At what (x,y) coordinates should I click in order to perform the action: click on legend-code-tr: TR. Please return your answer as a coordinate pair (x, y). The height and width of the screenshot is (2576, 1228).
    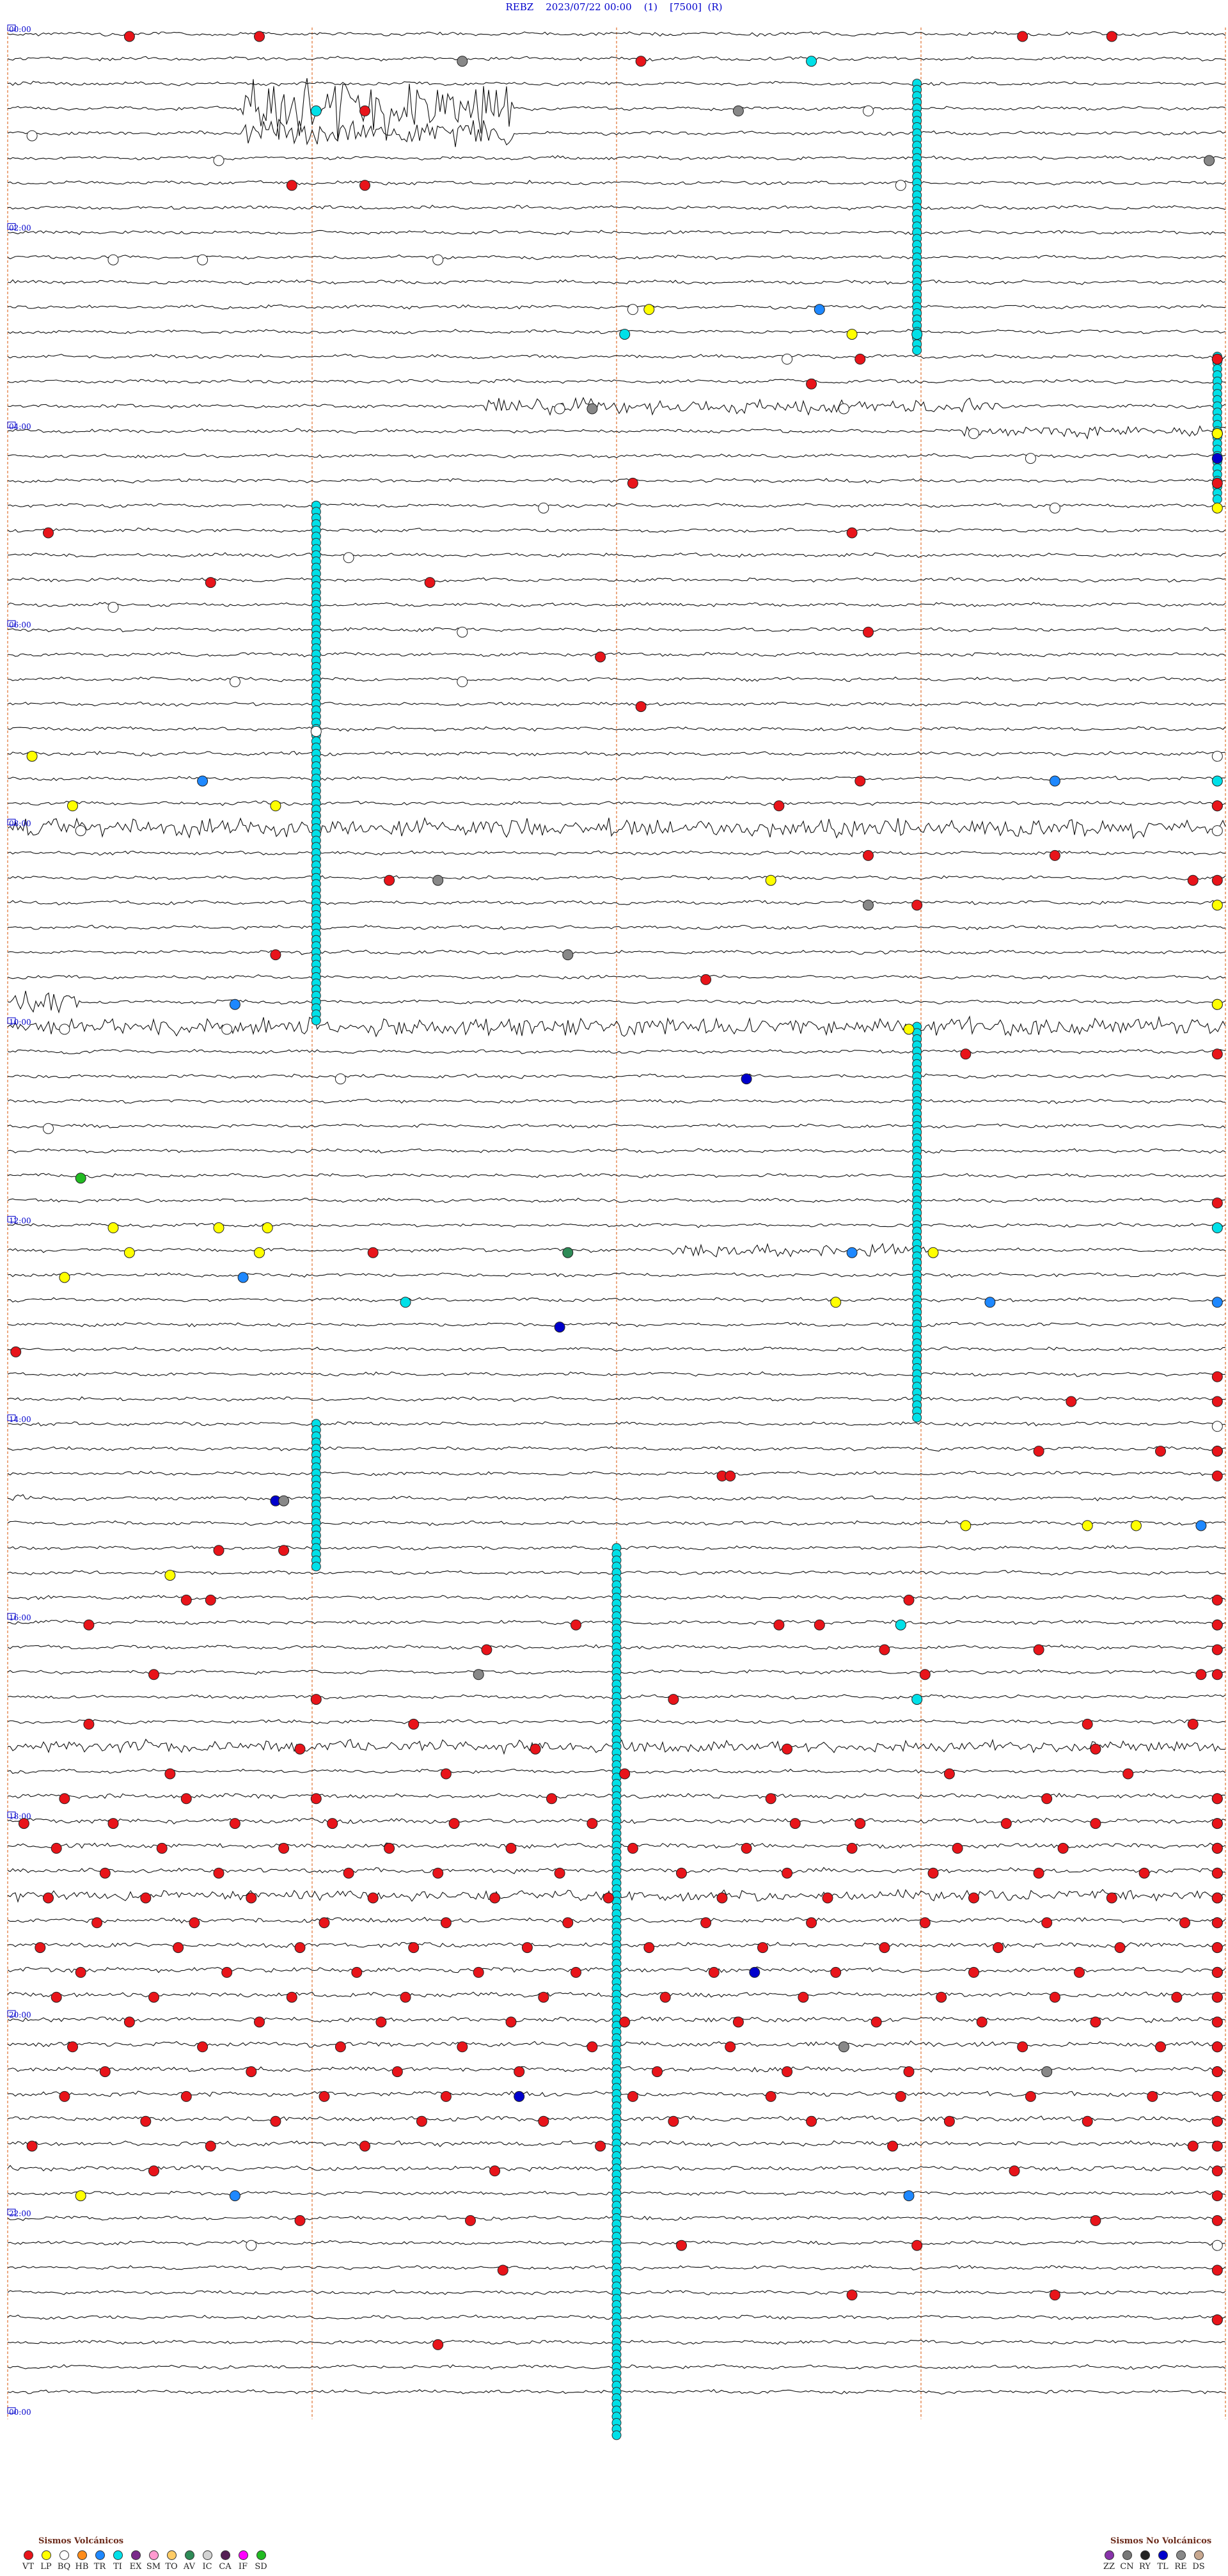
    Looking at the image, I should click on (99, 2567).